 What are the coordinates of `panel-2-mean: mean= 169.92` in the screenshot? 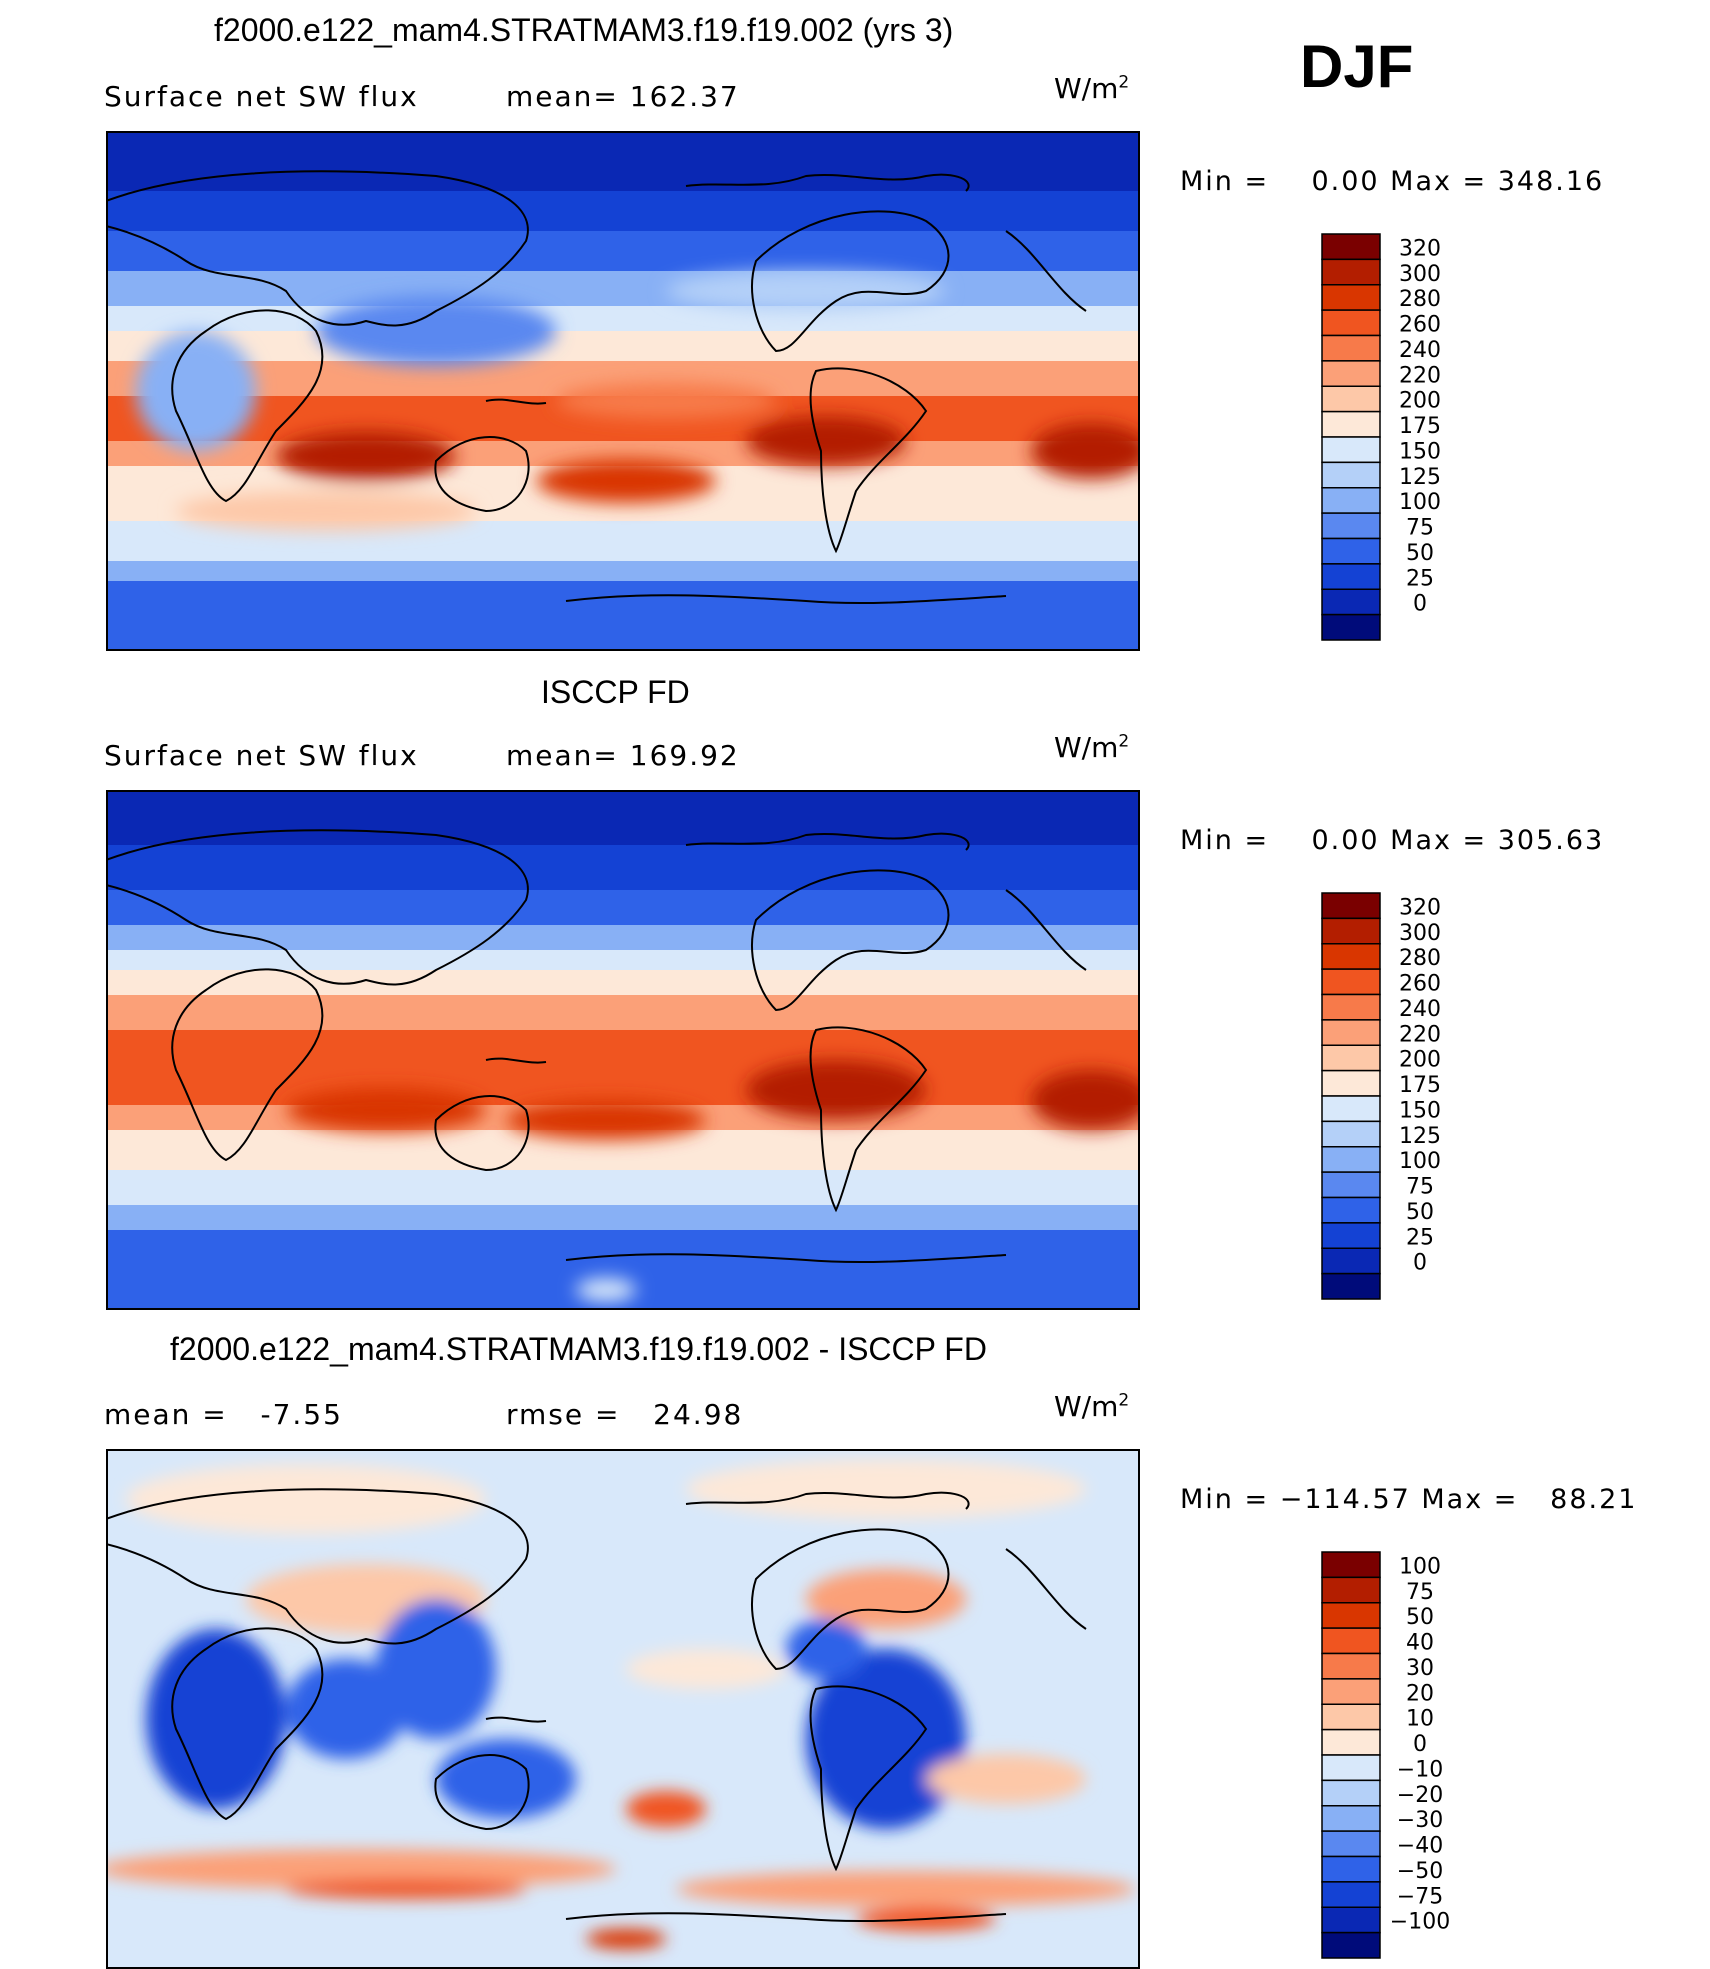 It's located at (623, 755).